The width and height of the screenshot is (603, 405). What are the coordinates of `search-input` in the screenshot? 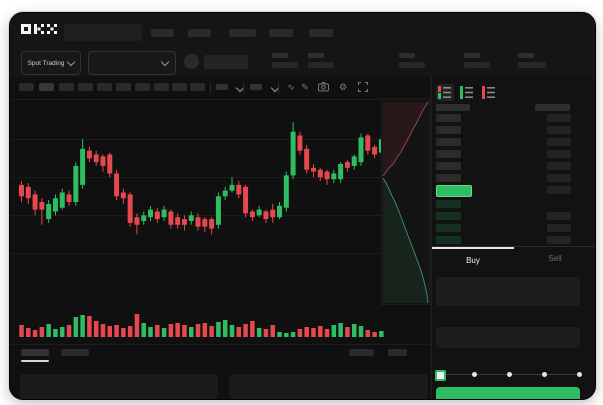 It's located at (103, 32).